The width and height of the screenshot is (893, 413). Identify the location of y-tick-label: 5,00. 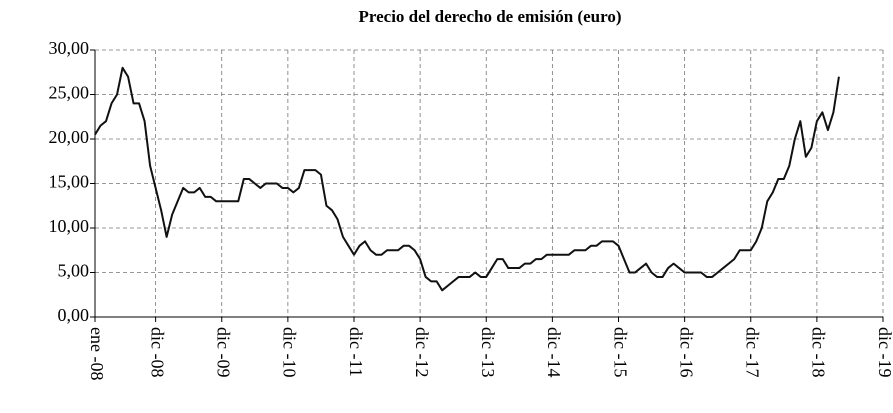
(74, 271).